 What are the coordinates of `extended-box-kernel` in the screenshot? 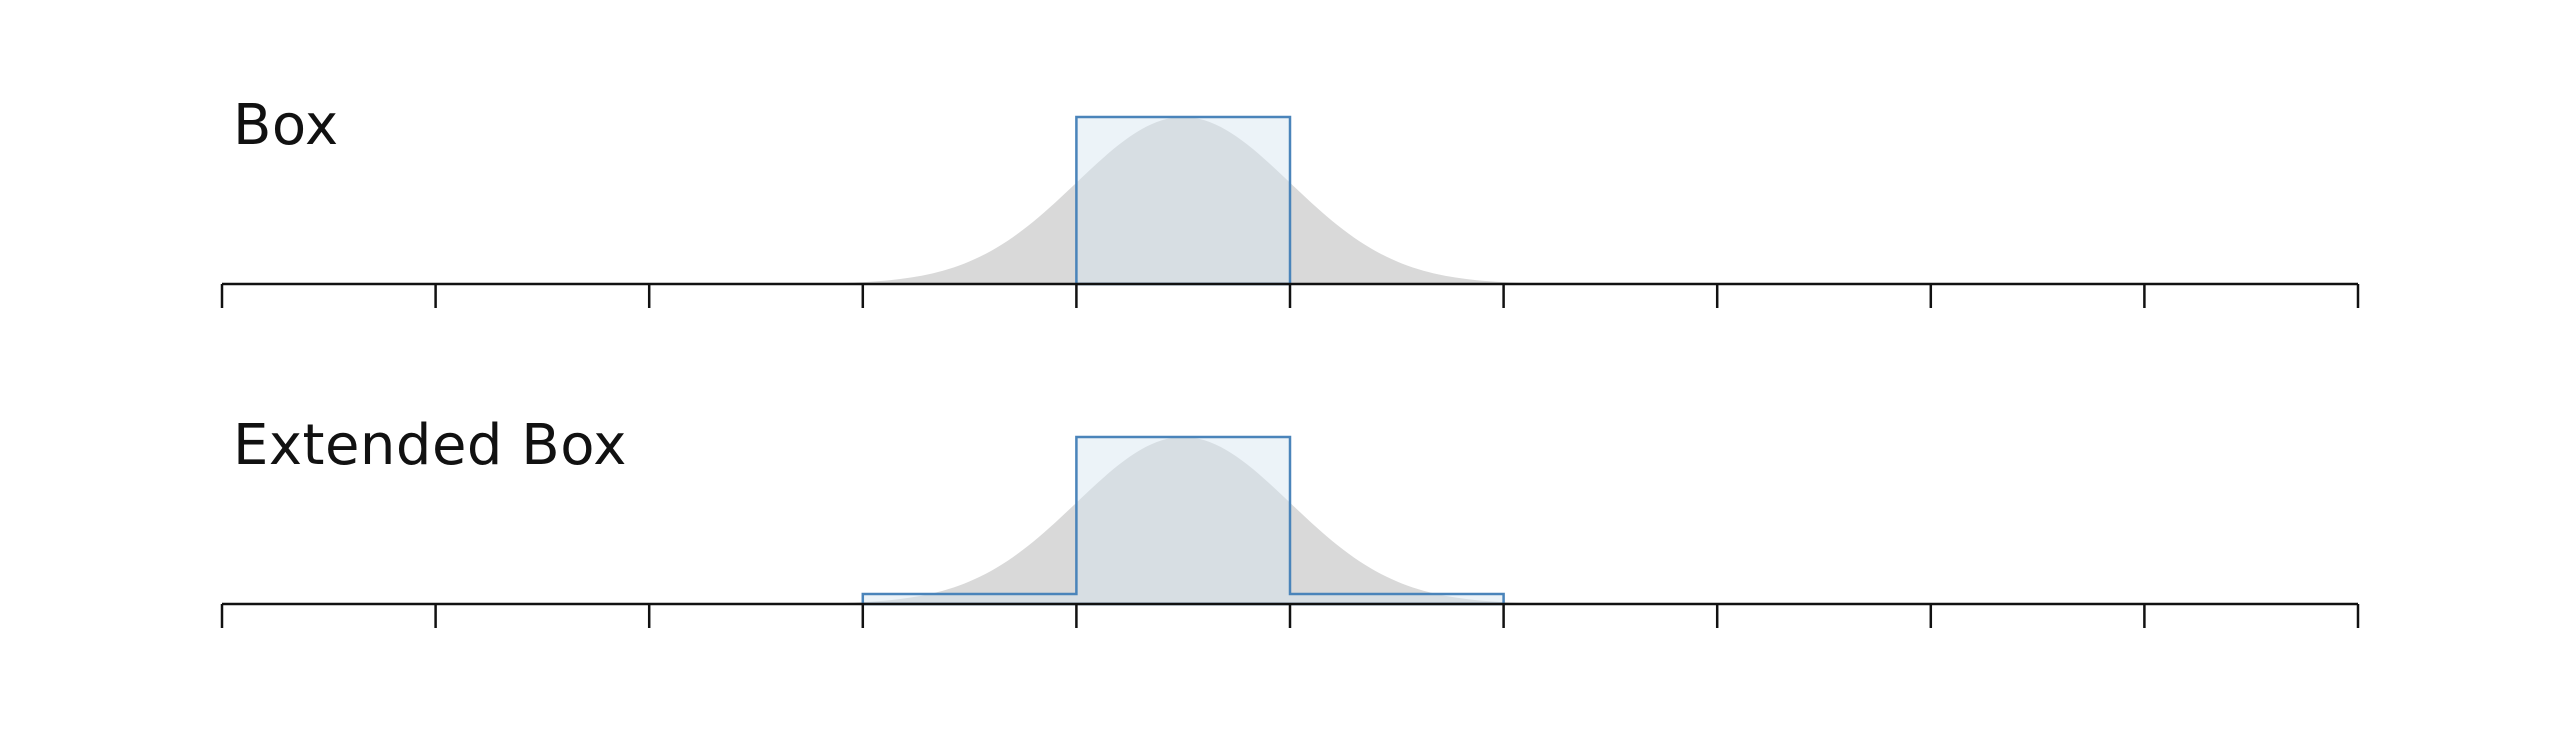 It's located at (1183, 520).